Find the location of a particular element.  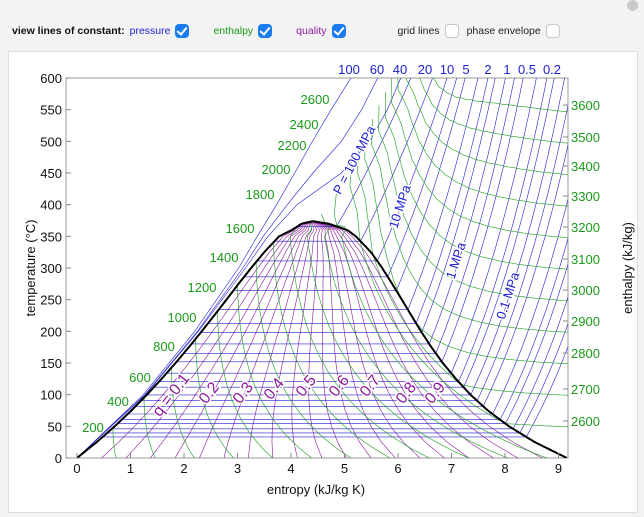

enthalpy-left-label: 800 is located at coordinates (164, 346).